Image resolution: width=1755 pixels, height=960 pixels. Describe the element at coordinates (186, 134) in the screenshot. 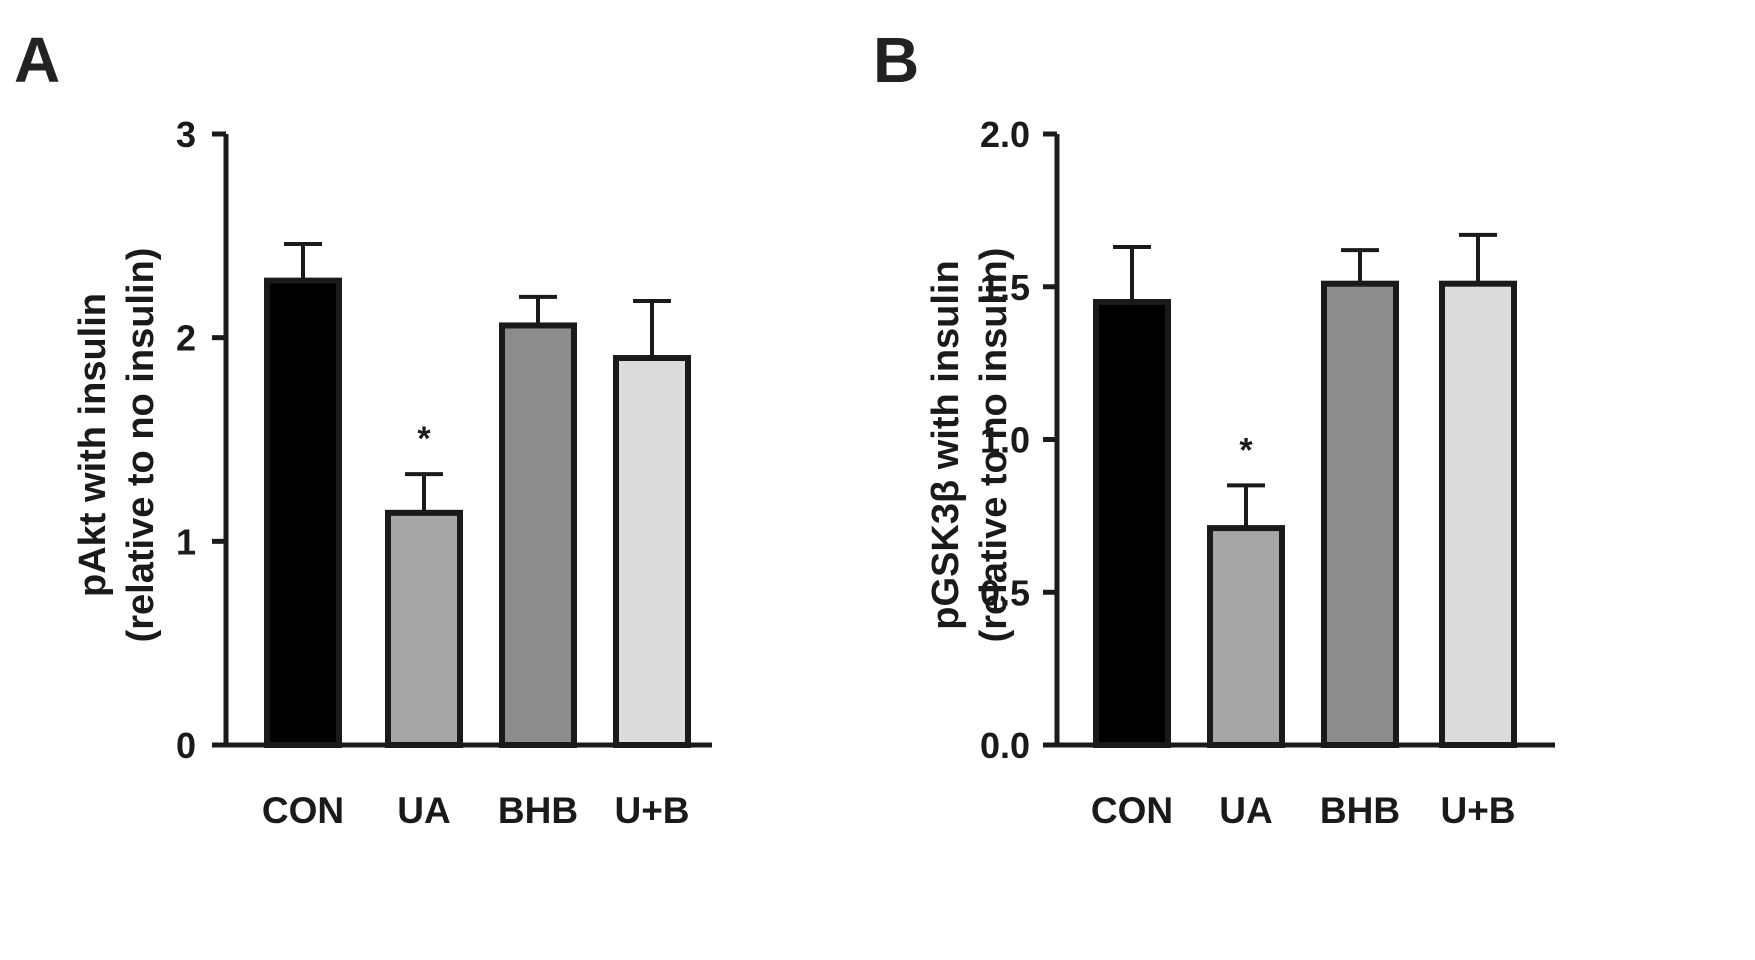

I see `y-tick-label: 3` at that location.